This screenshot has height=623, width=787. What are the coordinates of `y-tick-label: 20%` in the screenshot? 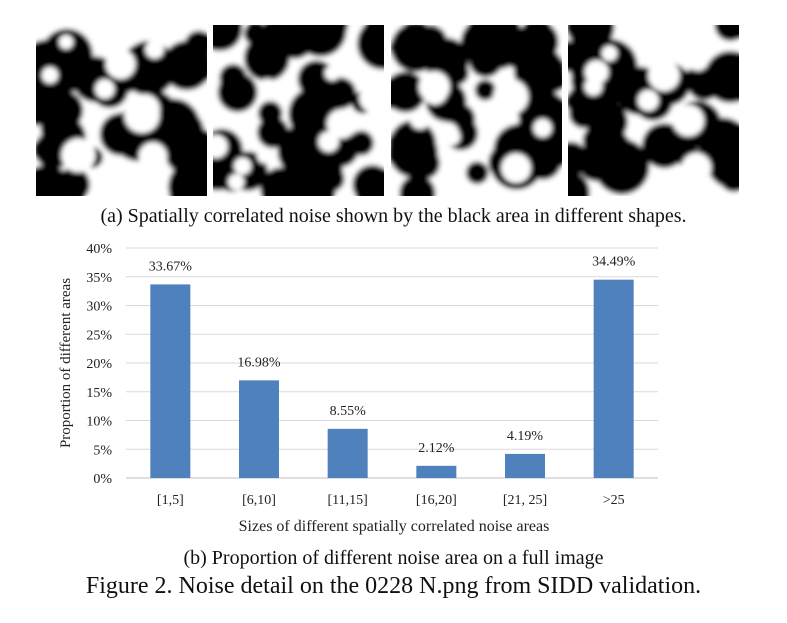 It's located at (99, 364).